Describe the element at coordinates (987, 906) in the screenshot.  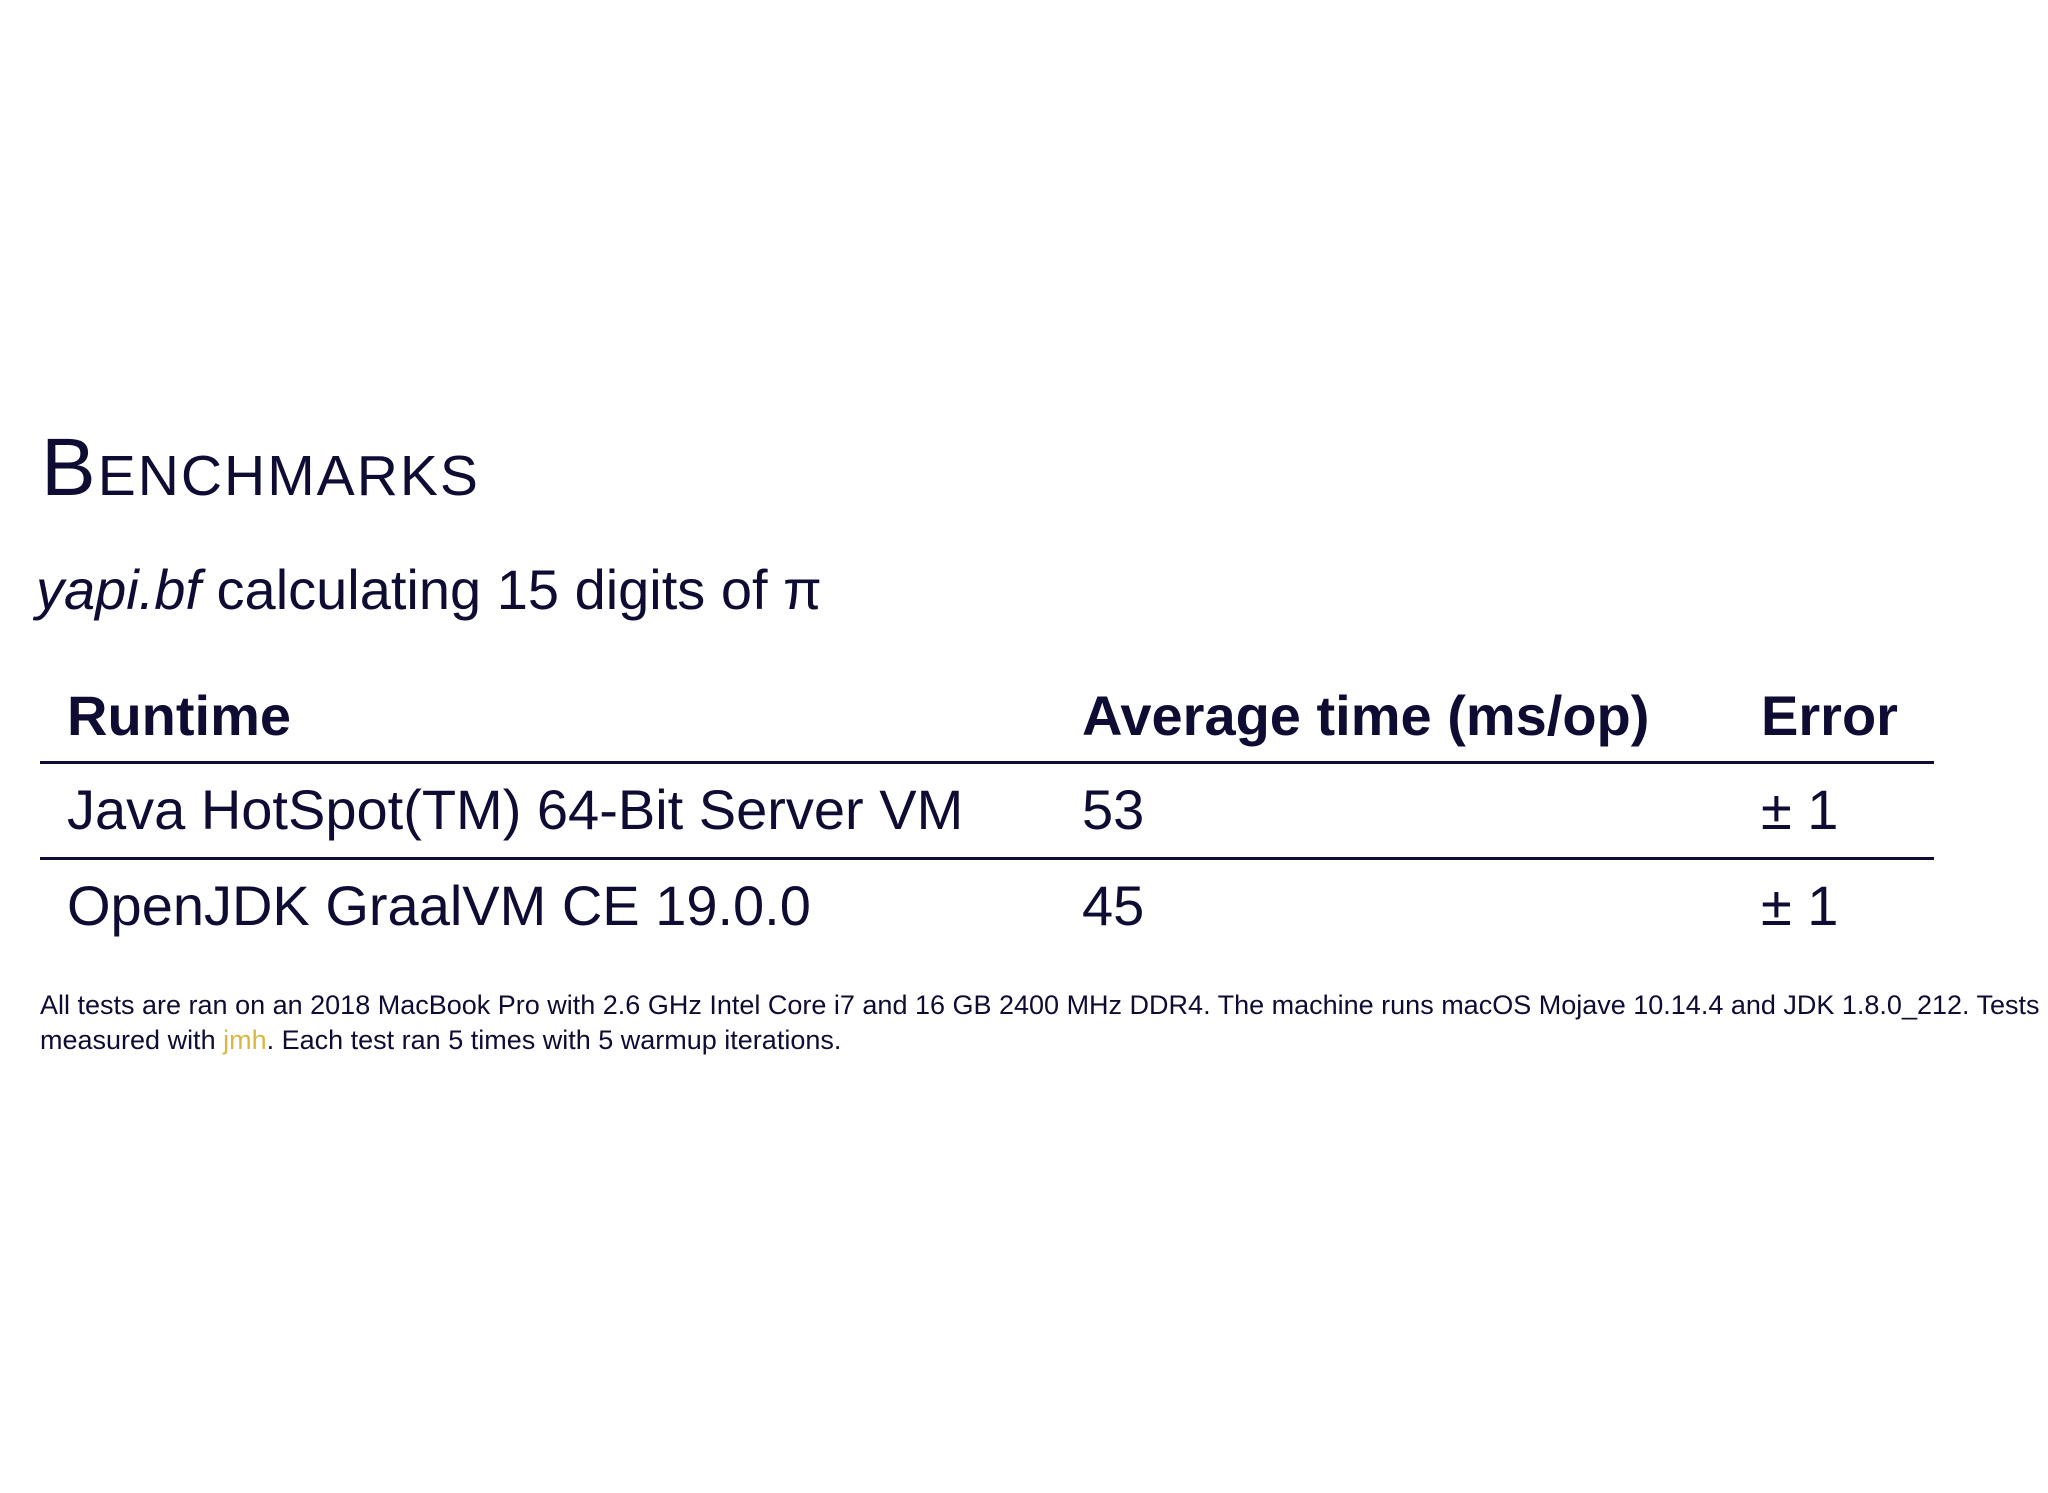
I see `table-row: OpenJDK GraalVM CE 19.0.0 45 ± 1` at that location.